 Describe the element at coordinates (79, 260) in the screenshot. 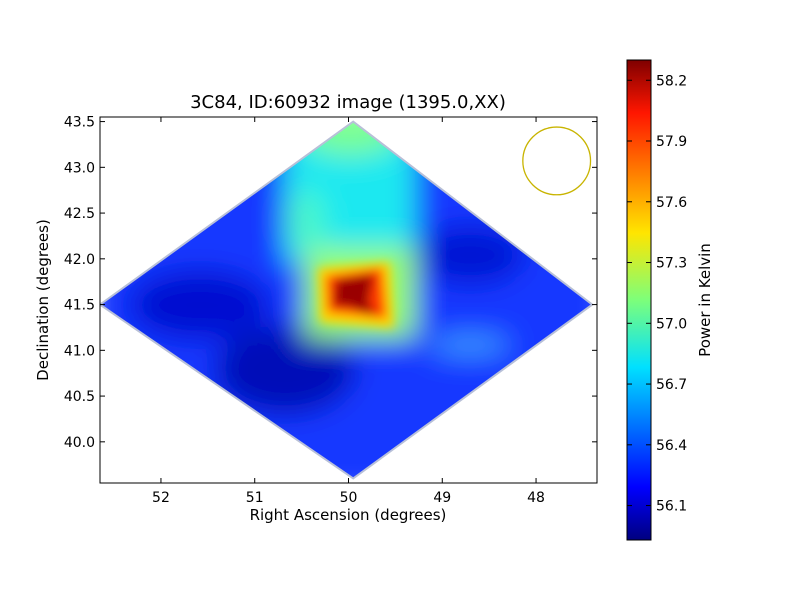

I see `y-tick-label: 42.0` at that location.